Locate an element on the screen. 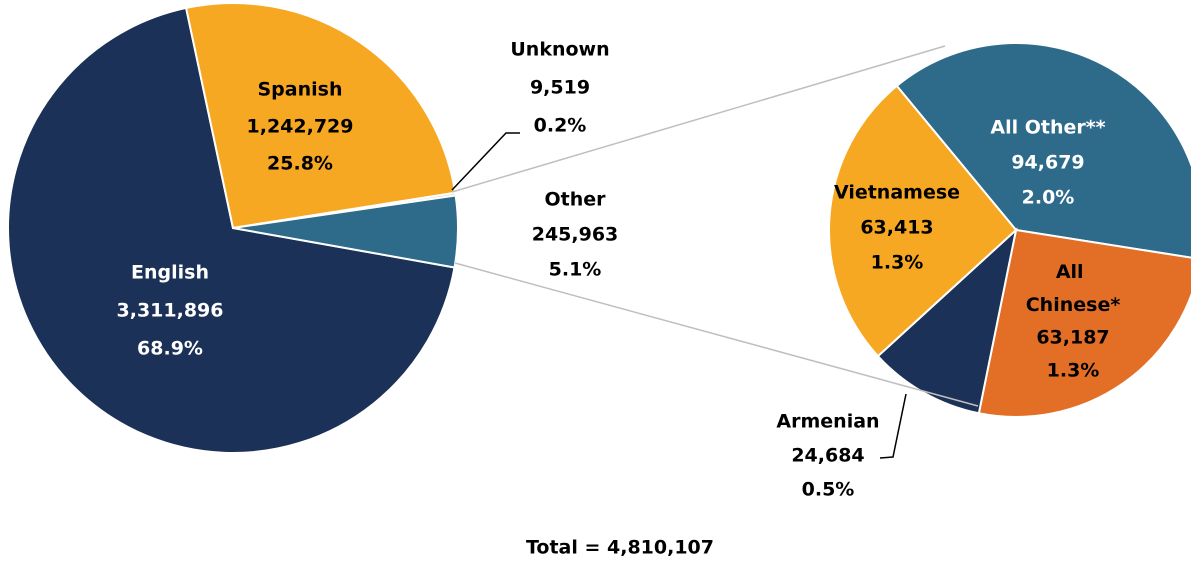 This screenshot has width=1191, height=566. slice-label: All Other** is located at coordinates (1047, 128).